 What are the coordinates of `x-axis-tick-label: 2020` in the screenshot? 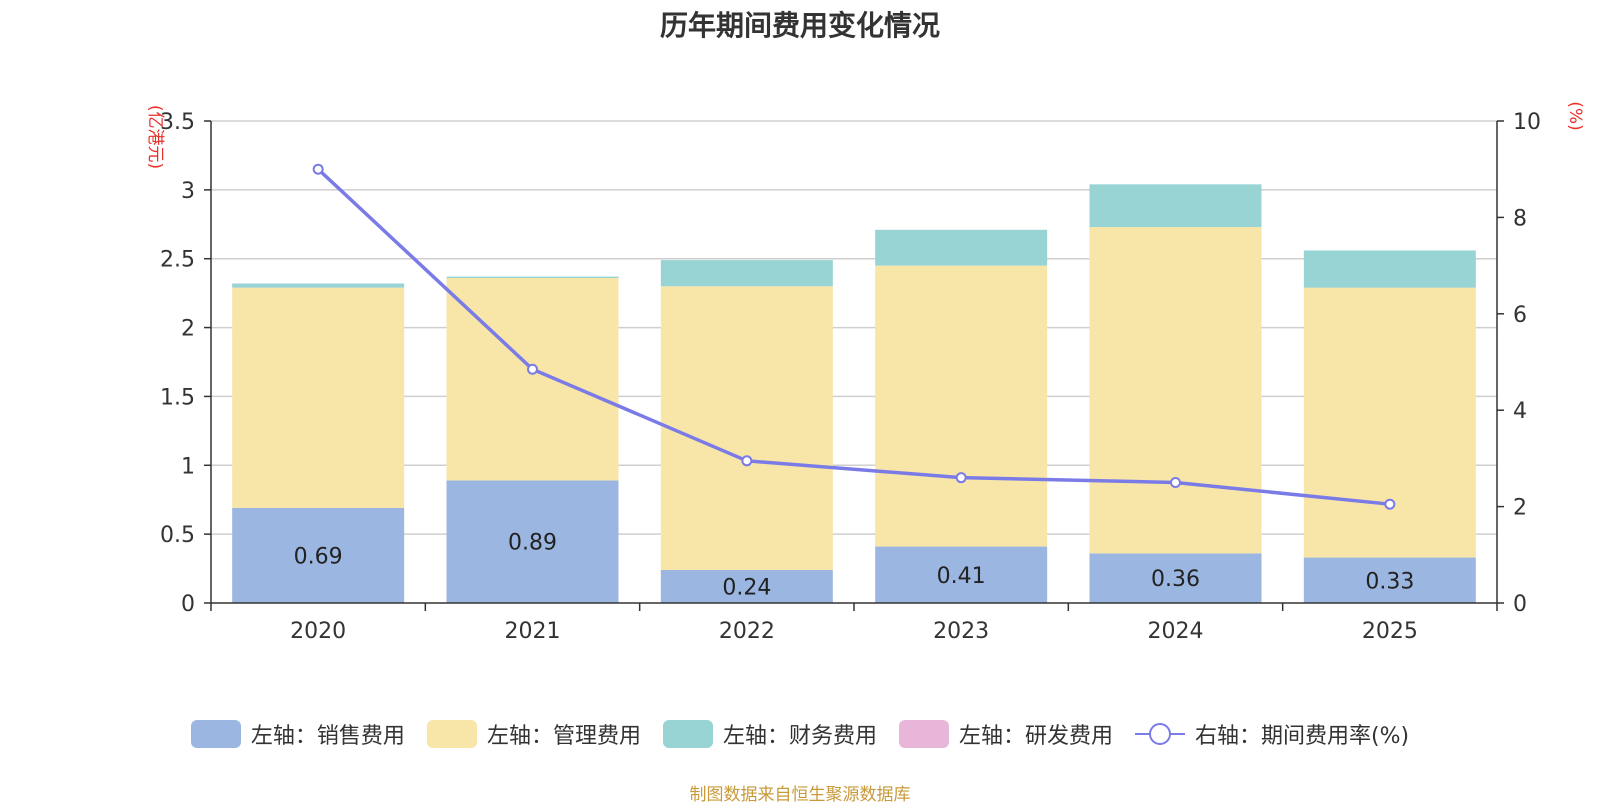 It's located at (318, 631).